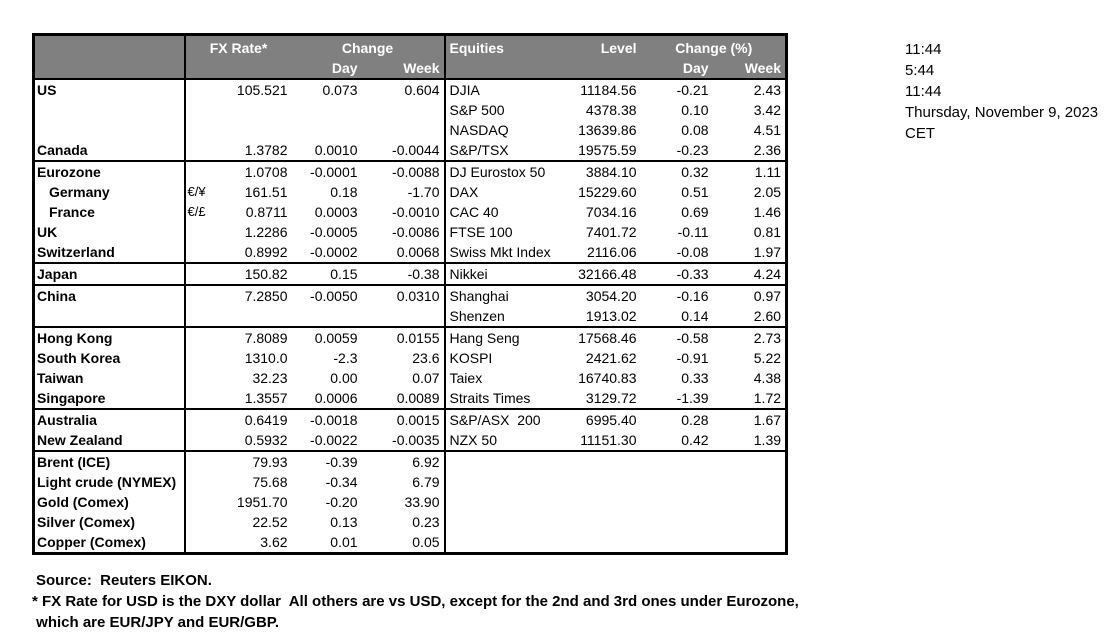 This screenshot has height=642, width=1115. Describe the element at coordinates (262, 89) in the screenshot. I see `fx-rate-cell: 105.521` at that location.